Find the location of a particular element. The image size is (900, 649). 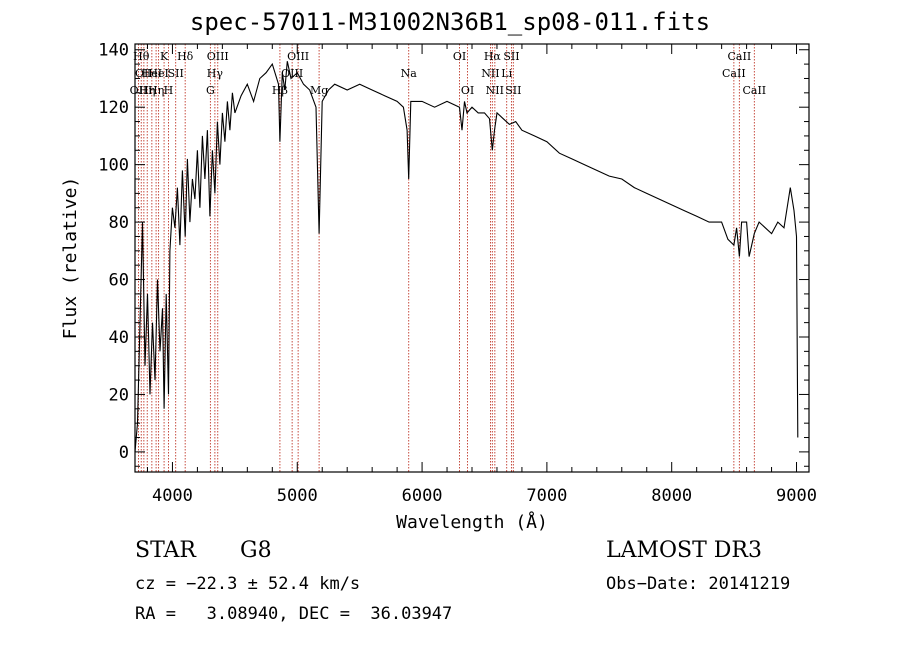

line-label-13: OIII is located at coordinates (218, 56).